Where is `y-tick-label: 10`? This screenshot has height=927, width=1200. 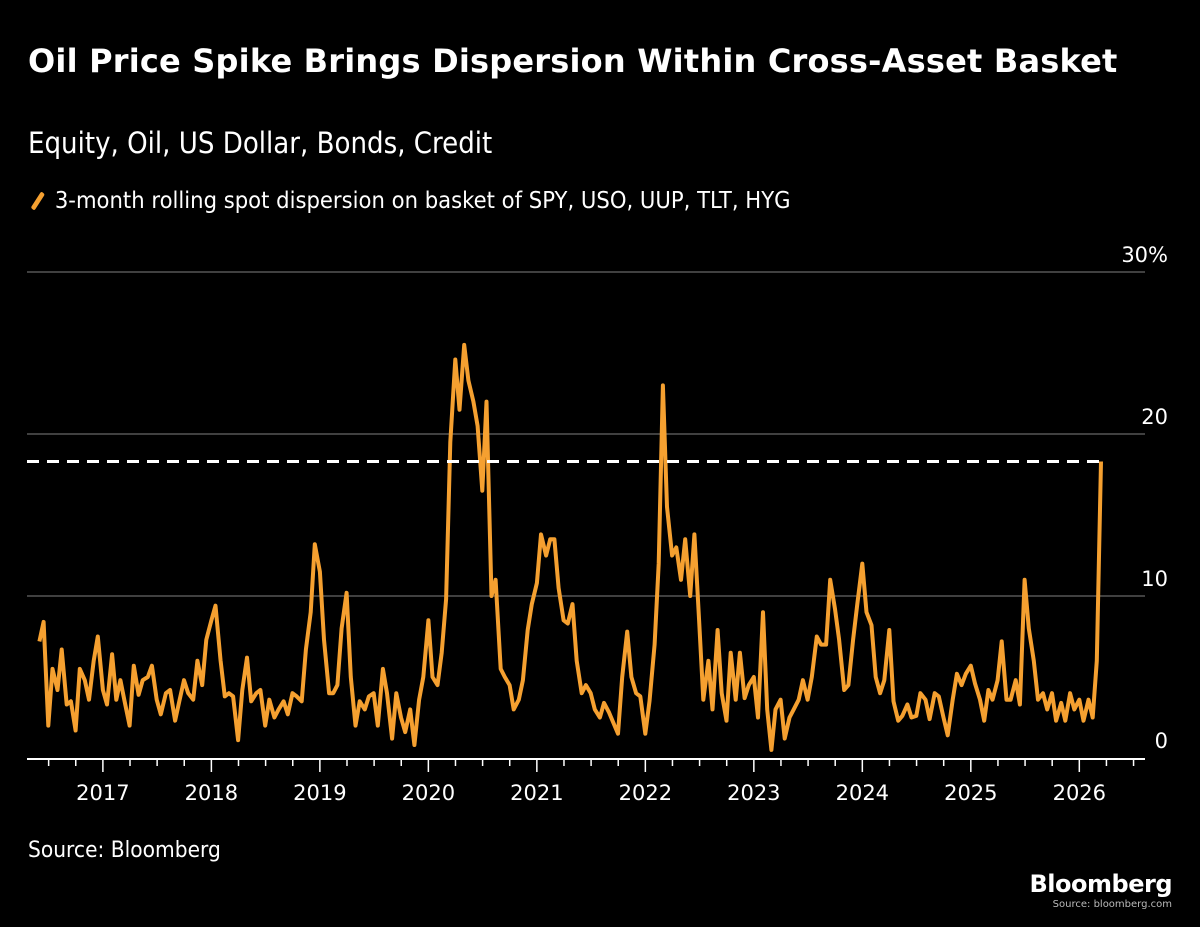 y-tick-label: 10 is located at coordinates (1154, 579).